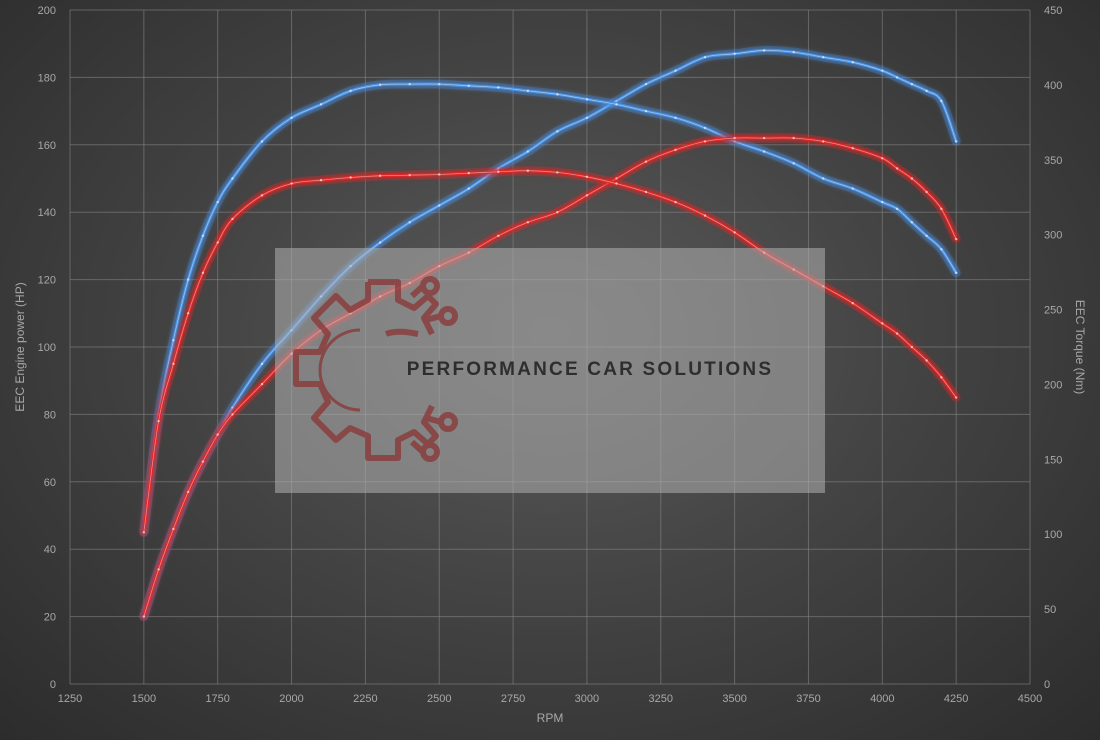 The image size is (1100, 740). What do you see at coordinates (375, 369) in the screenshot?
I see `gear-circuit-logo-icon` at bounding box center [375, 369].